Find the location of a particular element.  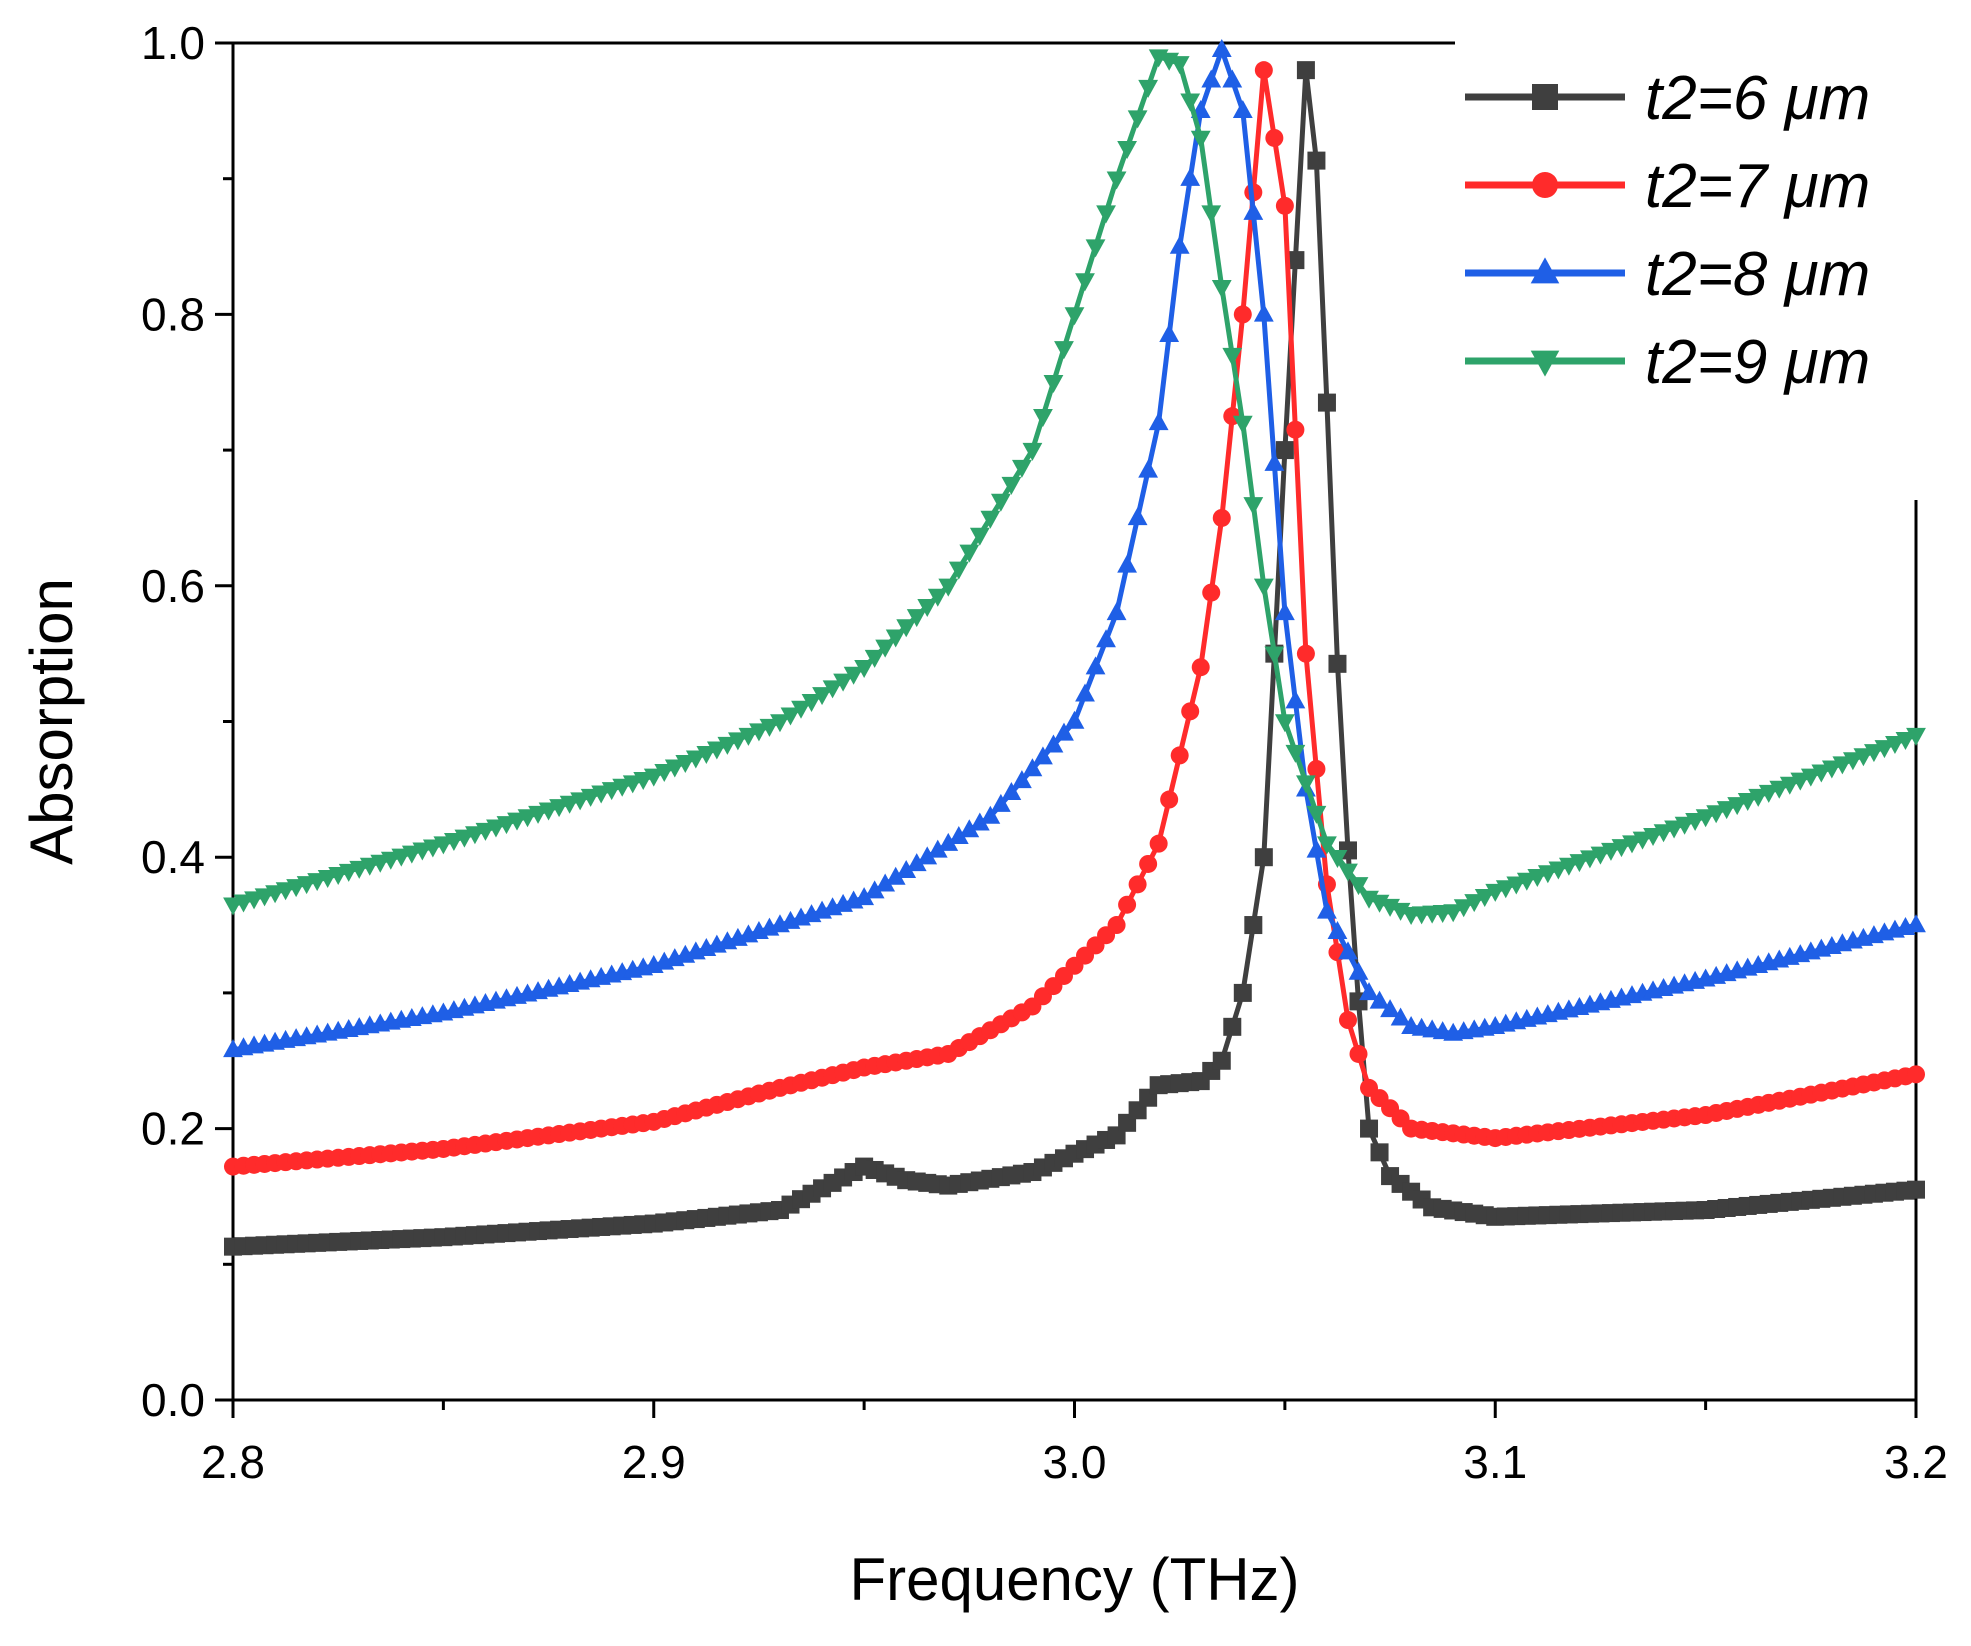

legend-item-2: t2=7 μm is located at coordinates (1667, 186).